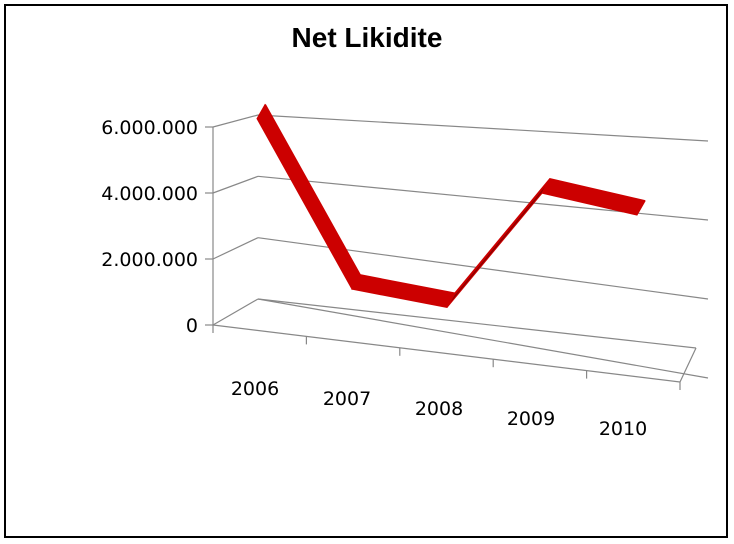  What do you see at coordinates (688, 365) in the screenshot?
I see `floor-right-edge` at bounding box center [688, 365].